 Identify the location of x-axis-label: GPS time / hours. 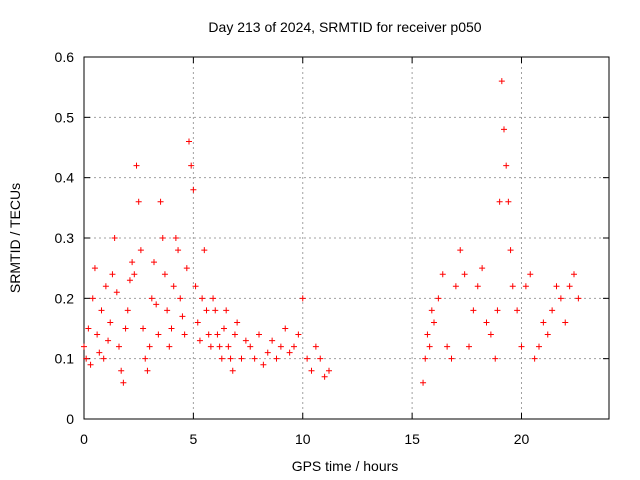
(345, 466).